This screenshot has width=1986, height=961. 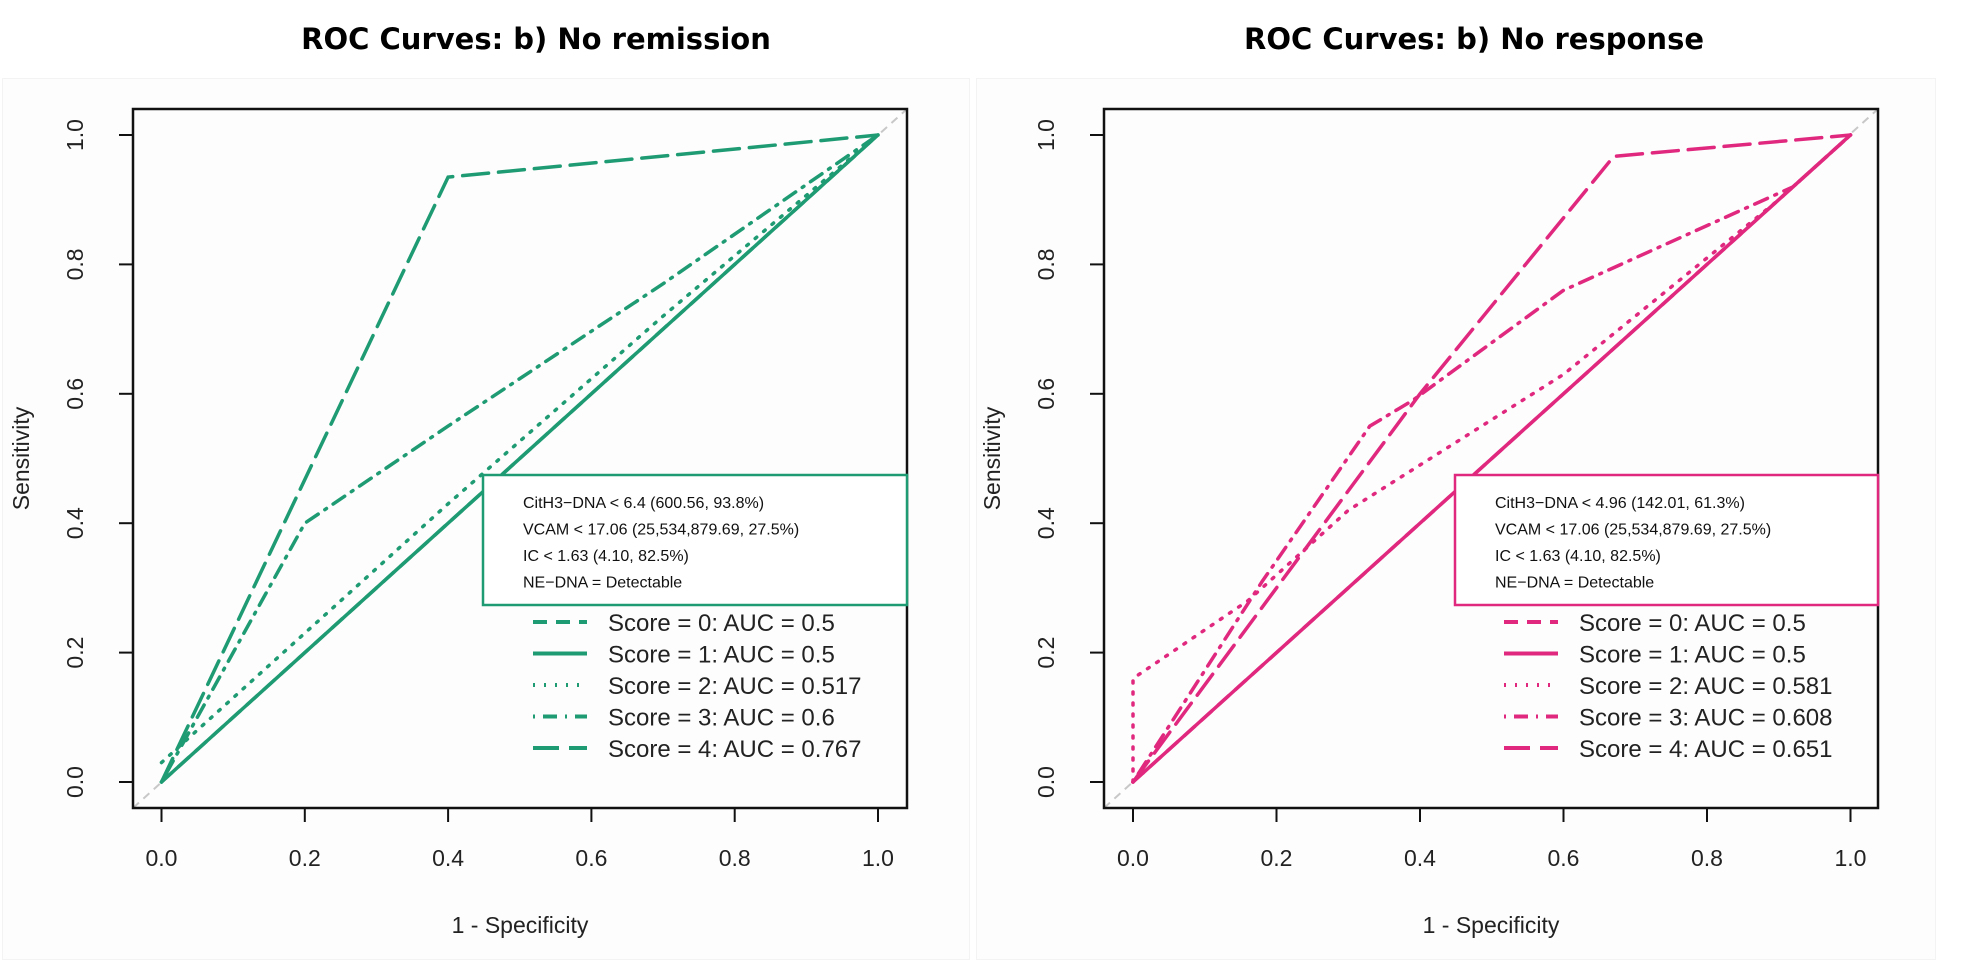 I want to click on legend-entry-score-3: Score = 3: AUC = 0.608, so click(x=1706, y=718).